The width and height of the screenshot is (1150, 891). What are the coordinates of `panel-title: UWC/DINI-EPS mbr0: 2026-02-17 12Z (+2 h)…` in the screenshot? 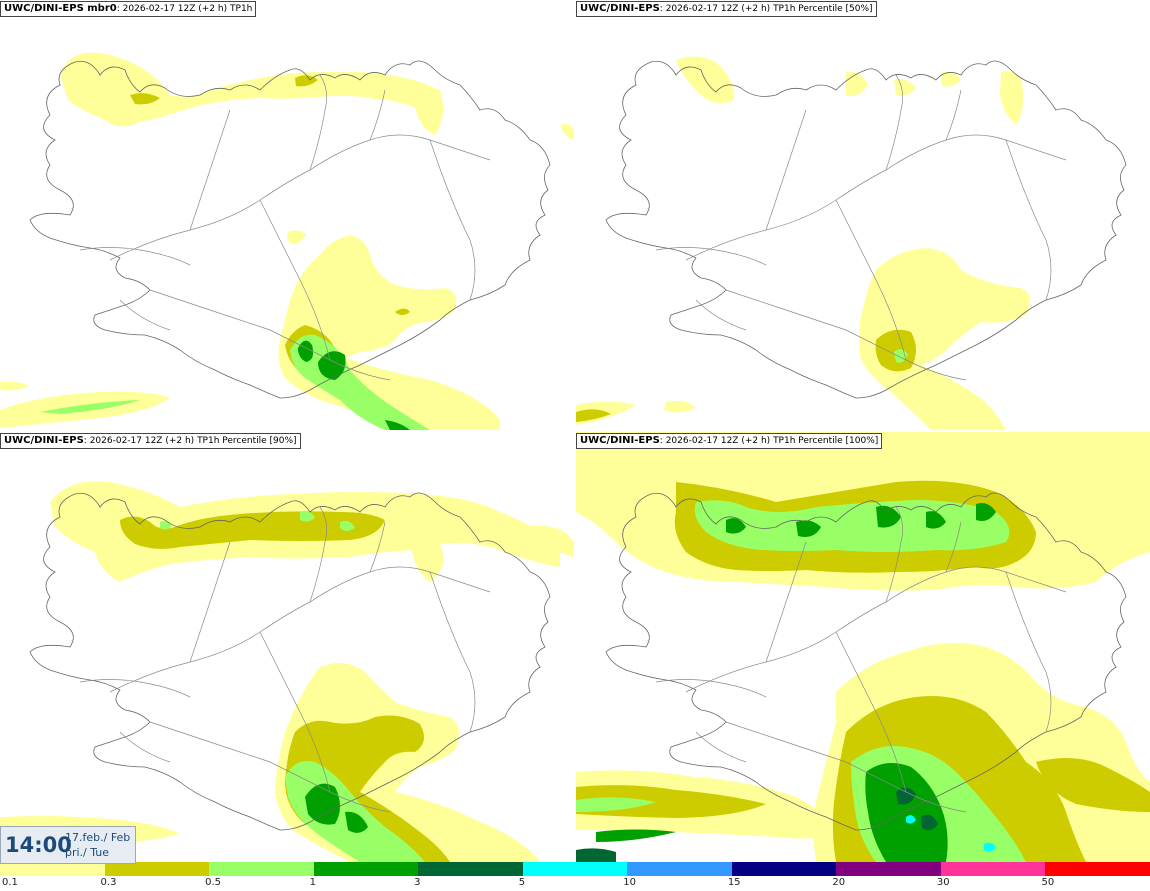 It's located at (128, 9).